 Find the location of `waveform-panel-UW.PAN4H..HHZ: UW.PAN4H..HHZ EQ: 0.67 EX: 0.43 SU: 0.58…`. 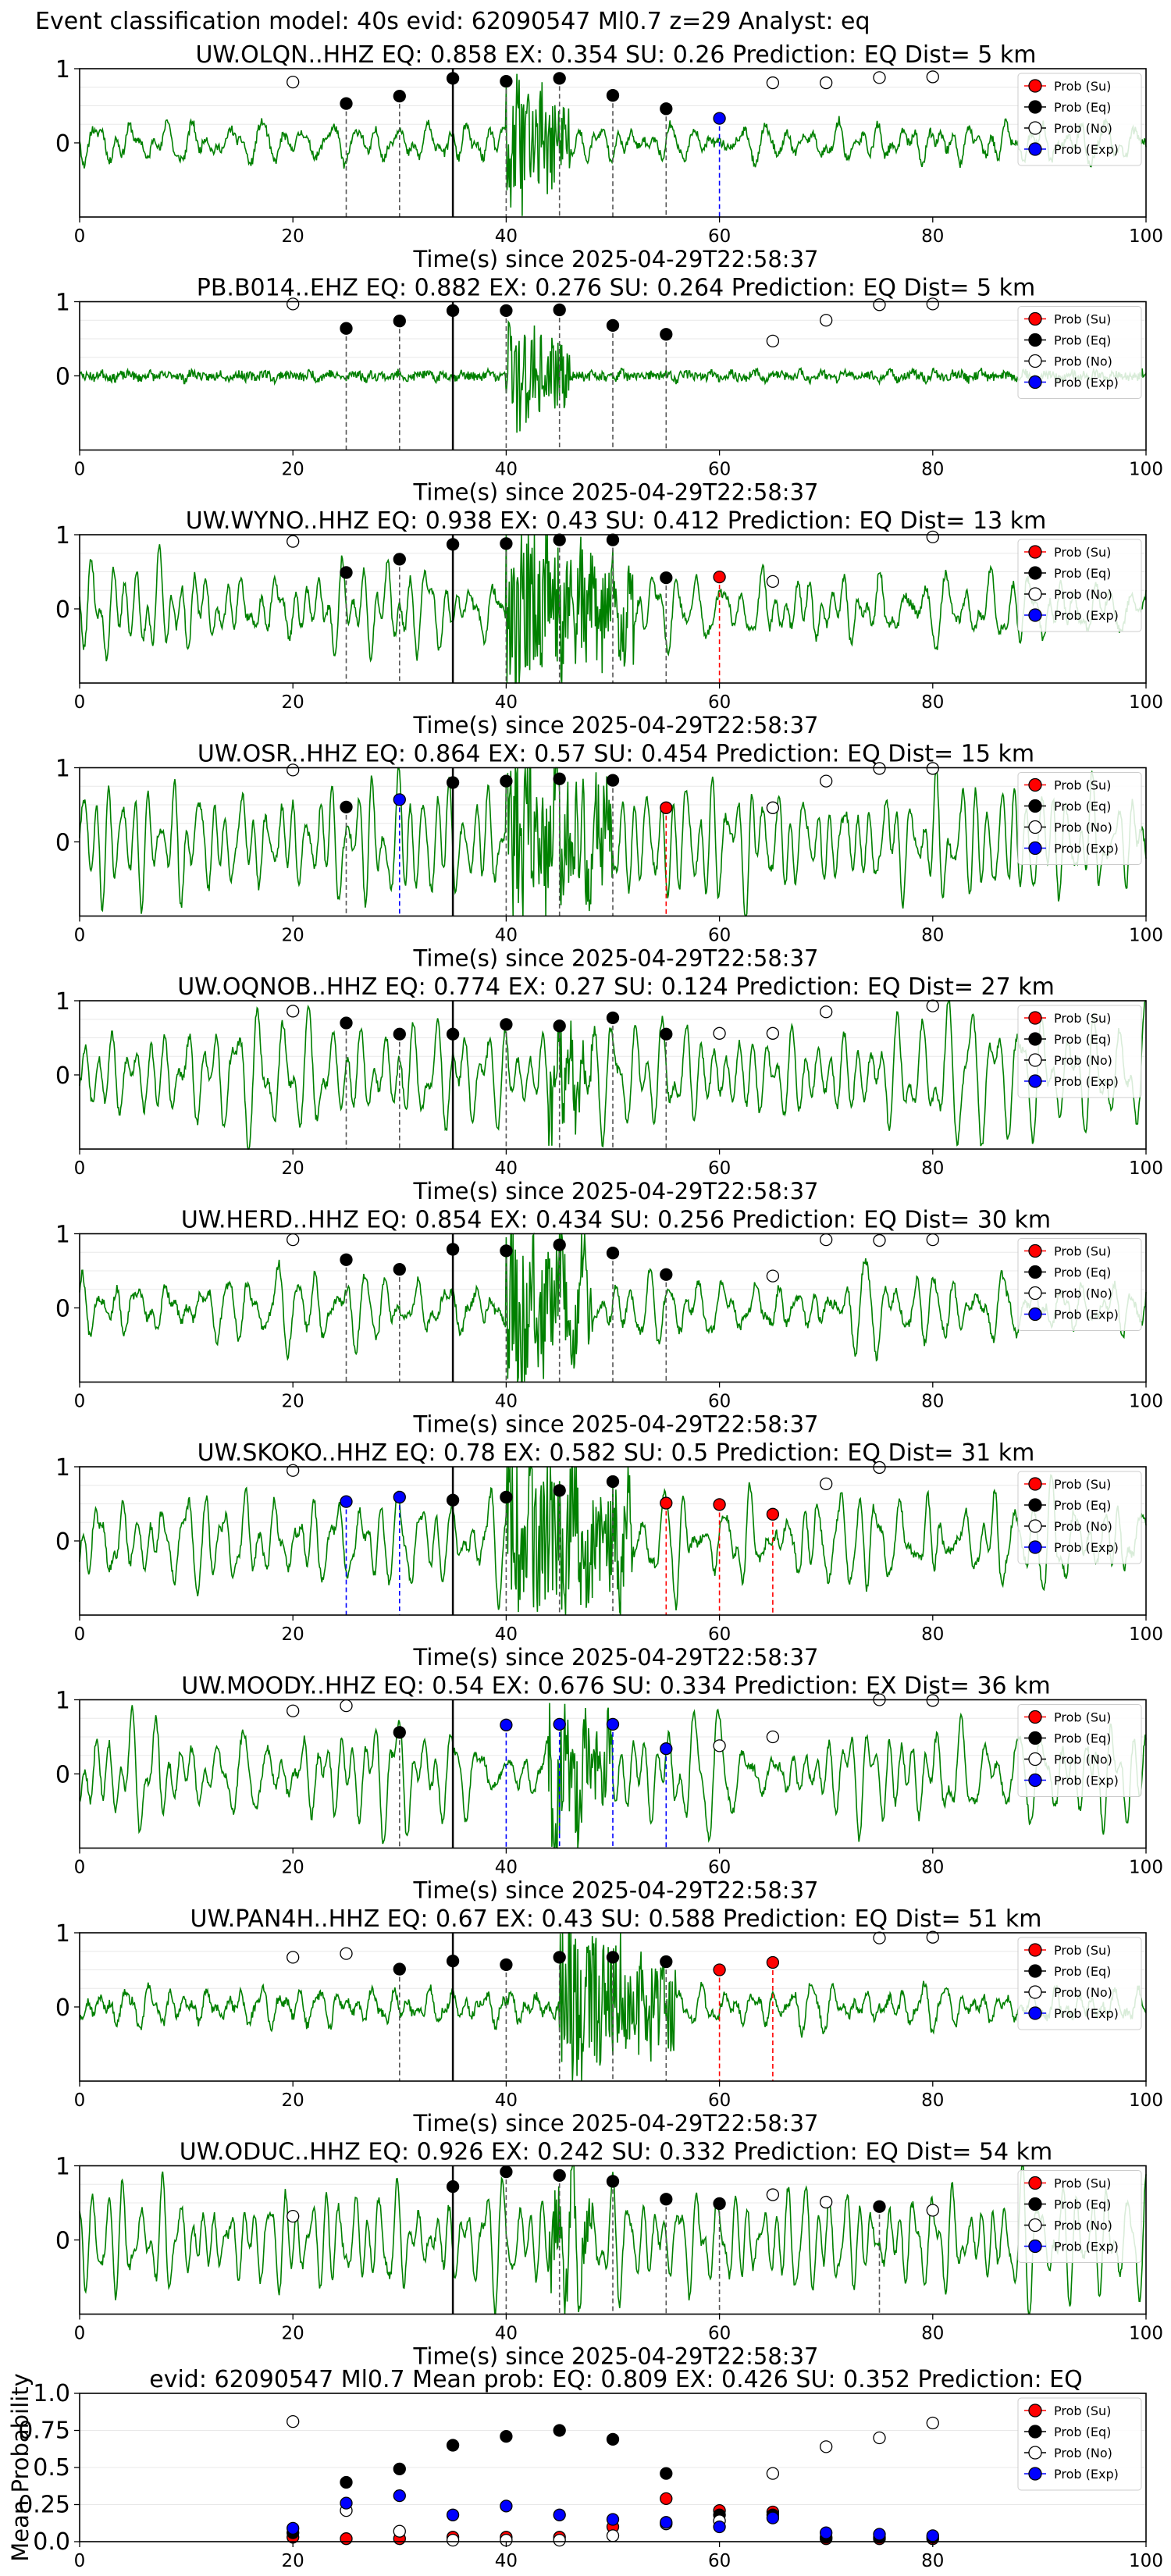

waveform-panel-UW.PAN4H..HHZ: UW.PAN4H..HHZ EQ: 0.67 EX: 0.43 SU: 0.58… is located at coordinates (609, 2021).